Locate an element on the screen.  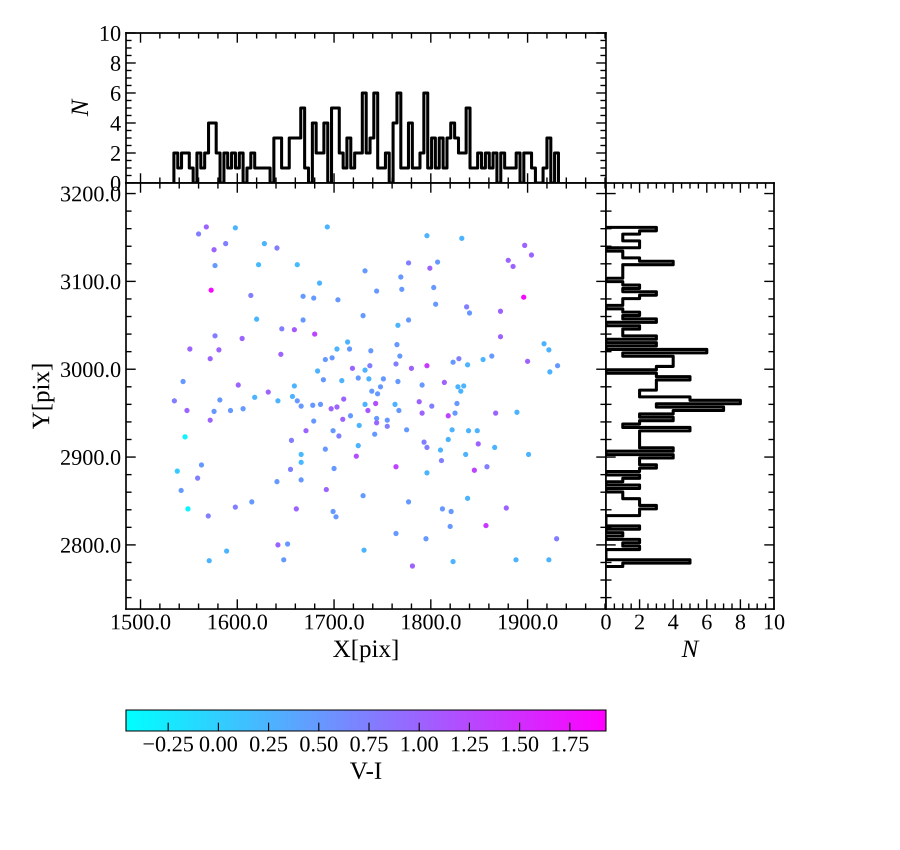
x-tick-label: 0 is located at coordinates (606, 622).